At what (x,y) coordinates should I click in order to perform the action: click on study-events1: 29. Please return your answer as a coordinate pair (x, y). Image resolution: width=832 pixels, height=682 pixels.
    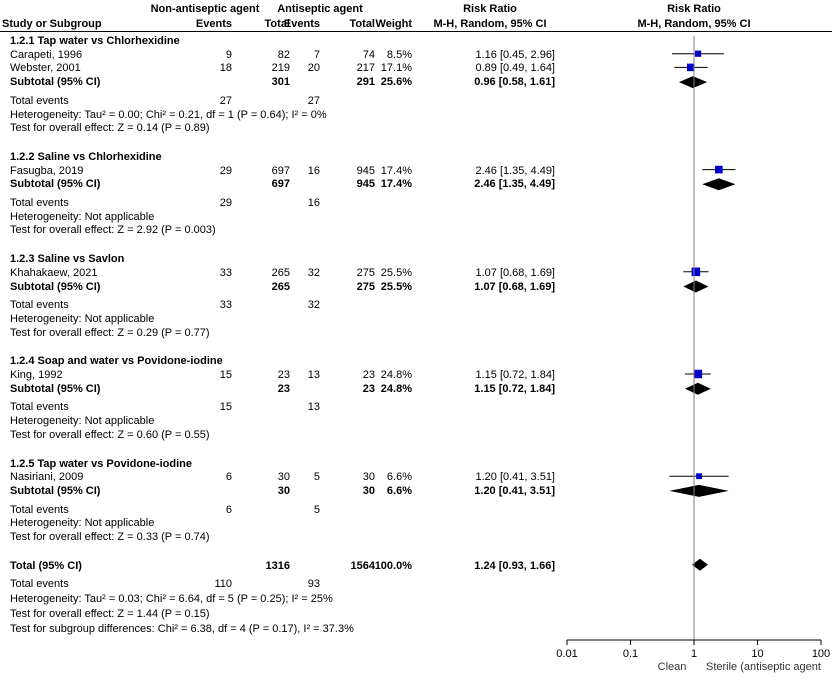
    Looking at the image, I should click on (225, 170).